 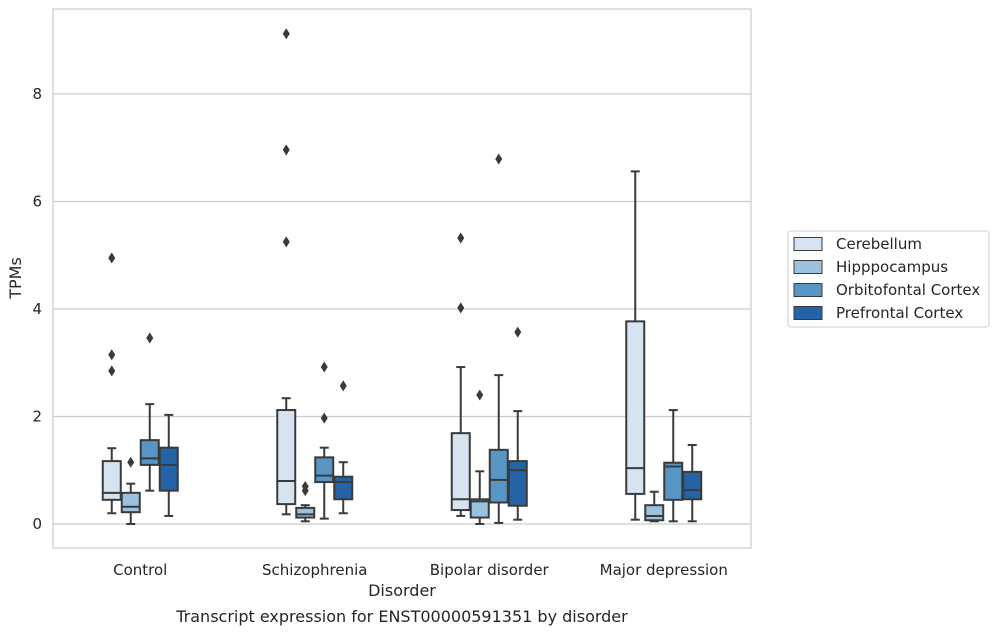 I want to click on y-tick-label: 0, so click(x=37, y=524).